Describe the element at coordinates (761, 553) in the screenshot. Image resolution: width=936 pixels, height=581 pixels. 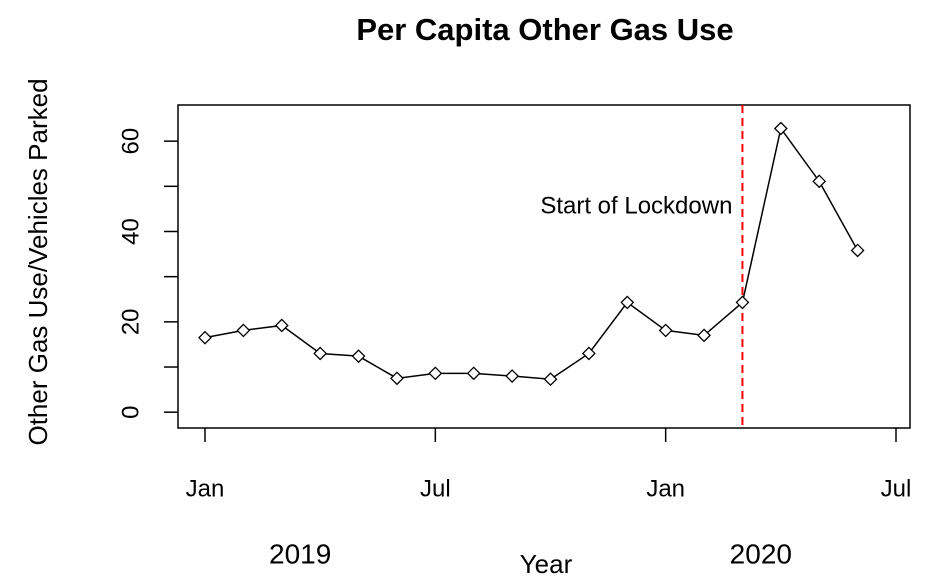
I see `year-label: 2020` at that location.